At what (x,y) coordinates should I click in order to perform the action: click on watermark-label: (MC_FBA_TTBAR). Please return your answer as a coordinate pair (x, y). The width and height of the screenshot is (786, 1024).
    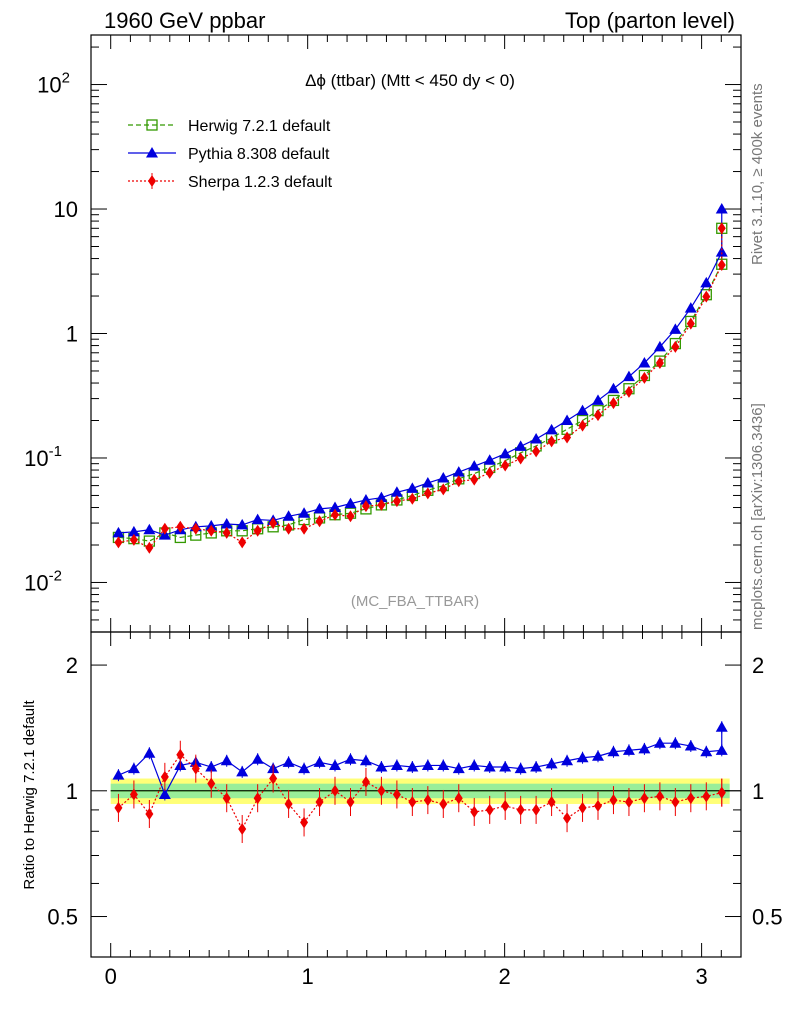
    Looking at the image, I should click on (415, 601).